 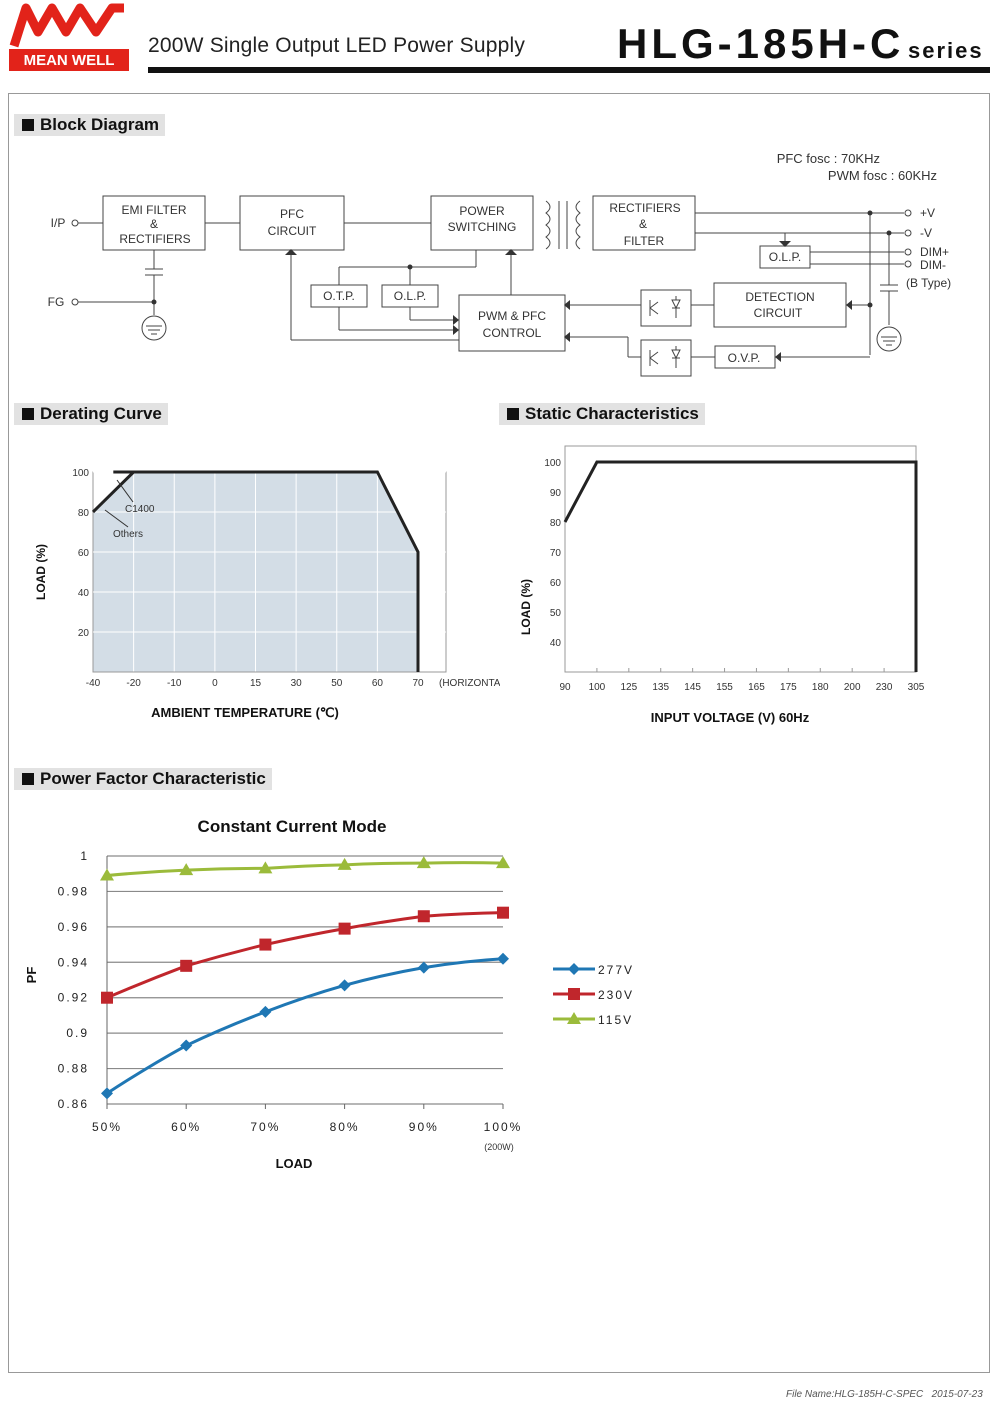 I want to click on derating-xtick: -20, so click(x=133, y=683).